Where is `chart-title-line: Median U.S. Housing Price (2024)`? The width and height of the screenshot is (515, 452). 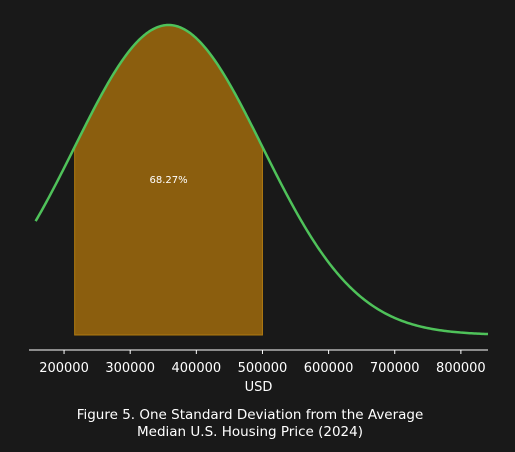 chart-title-line: Median U.S. Housing Price (2024) is located at coordinates (250, 432).